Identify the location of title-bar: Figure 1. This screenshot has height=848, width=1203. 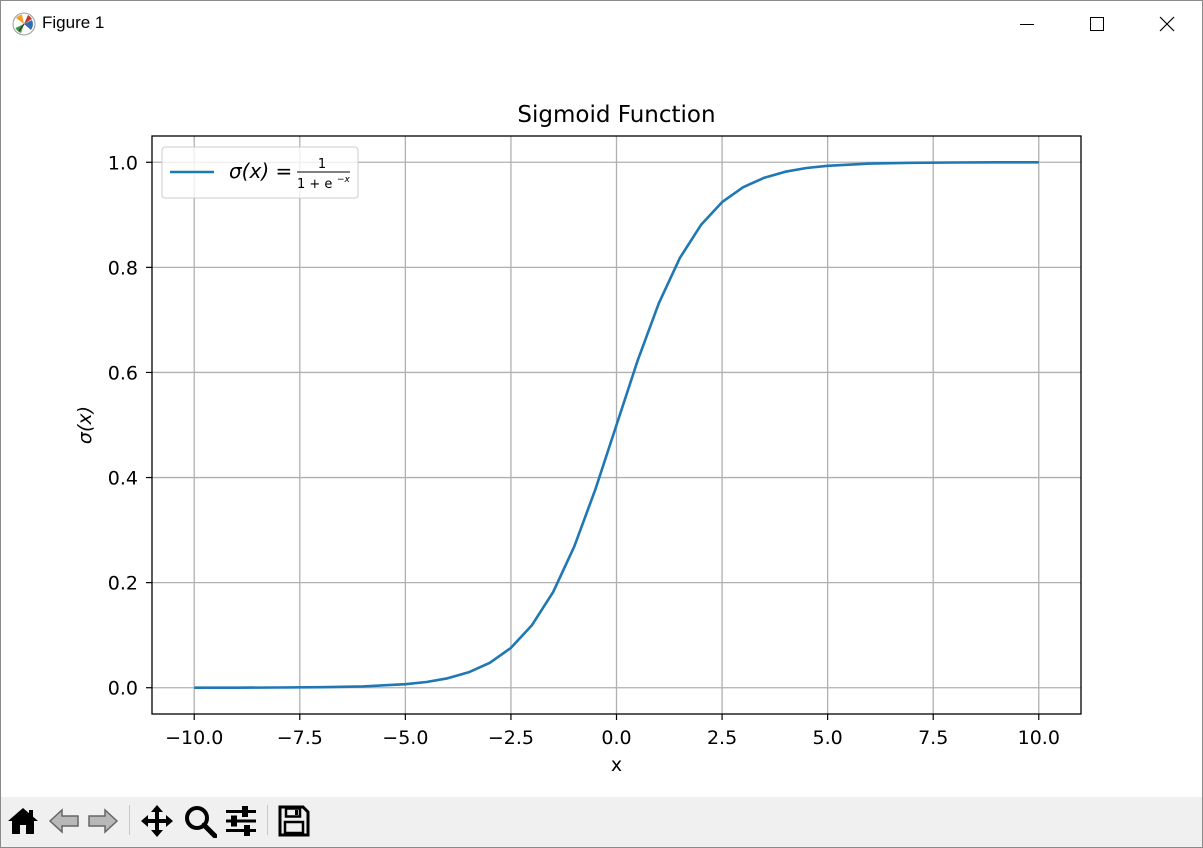
(601, 24).